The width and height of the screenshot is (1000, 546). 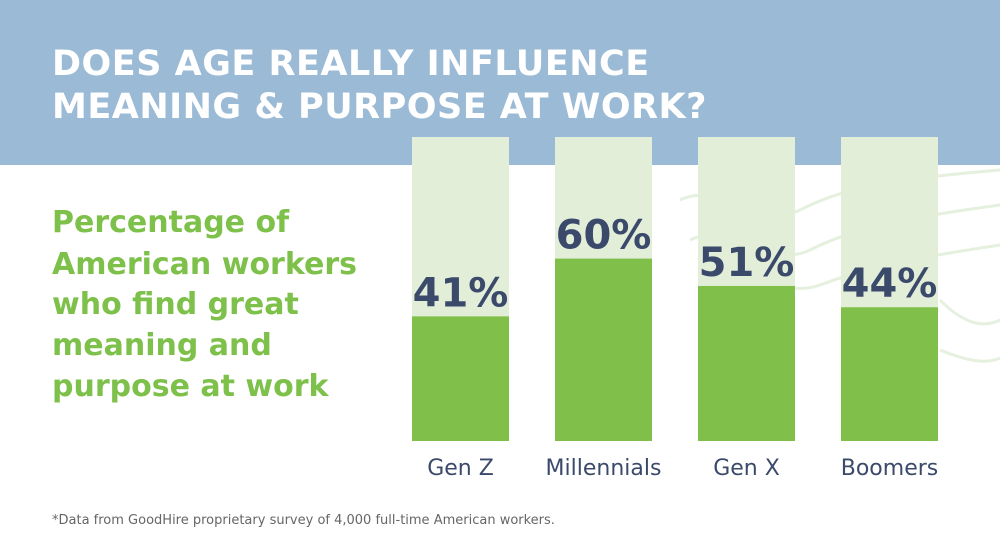 What do you see at coordinates (171, 222) in the screenshot?
I see `subtitle-line: Percentage of` at bounding box center [171, 222].